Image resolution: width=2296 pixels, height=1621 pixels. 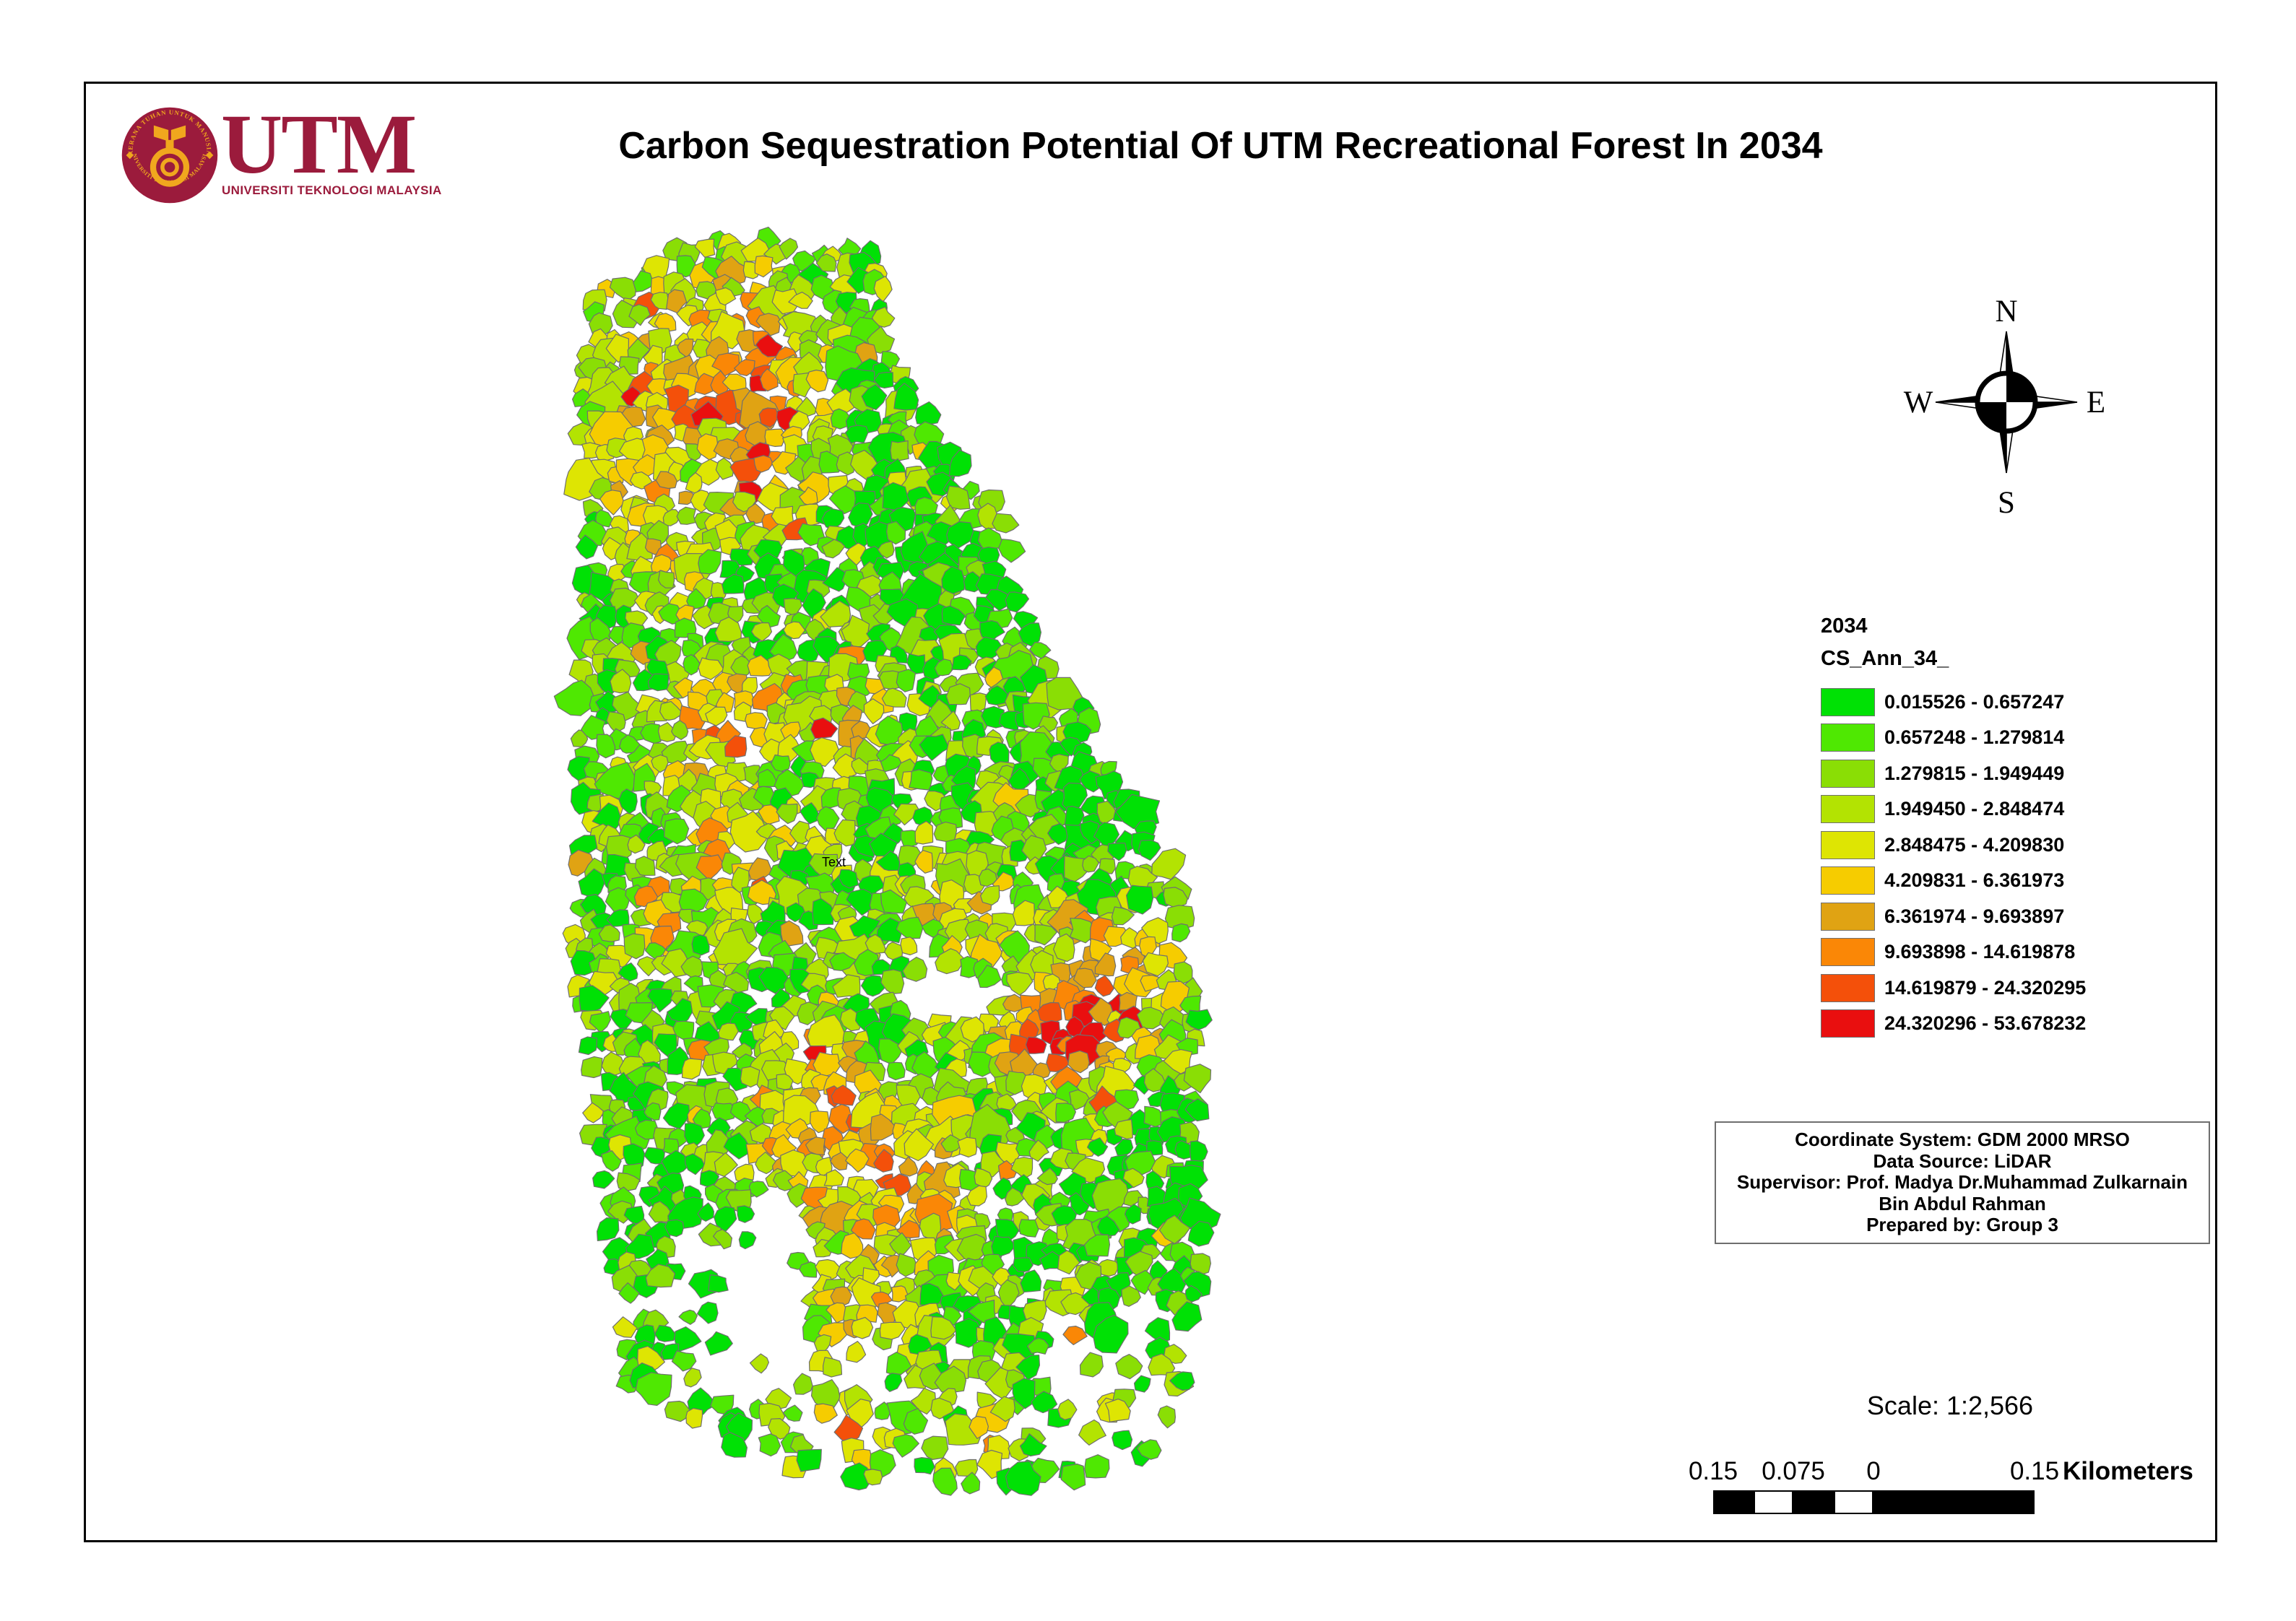 I want to click on legend-class-label: 1.279815 - 1.949449, so click(x=1974, y=773).